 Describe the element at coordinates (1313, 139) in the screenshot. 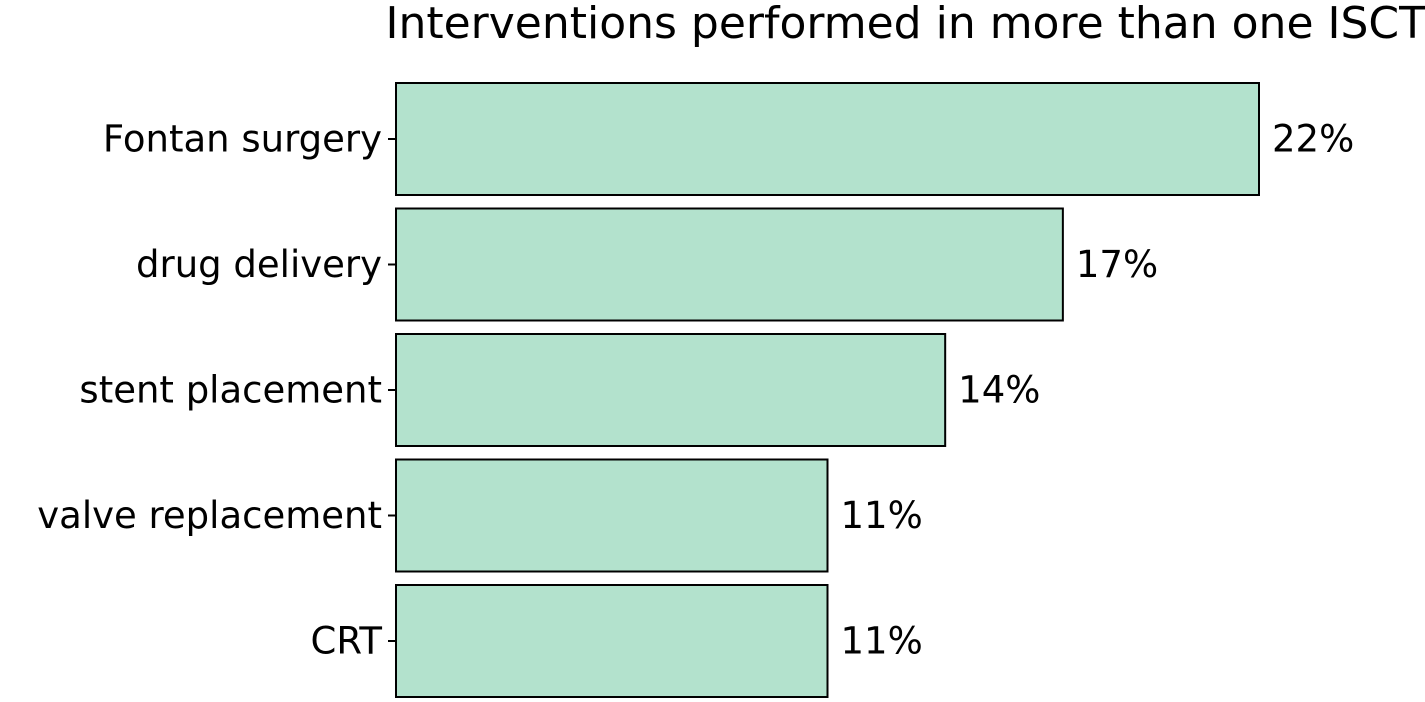

I see `bar-value-label: 22%` at that location.